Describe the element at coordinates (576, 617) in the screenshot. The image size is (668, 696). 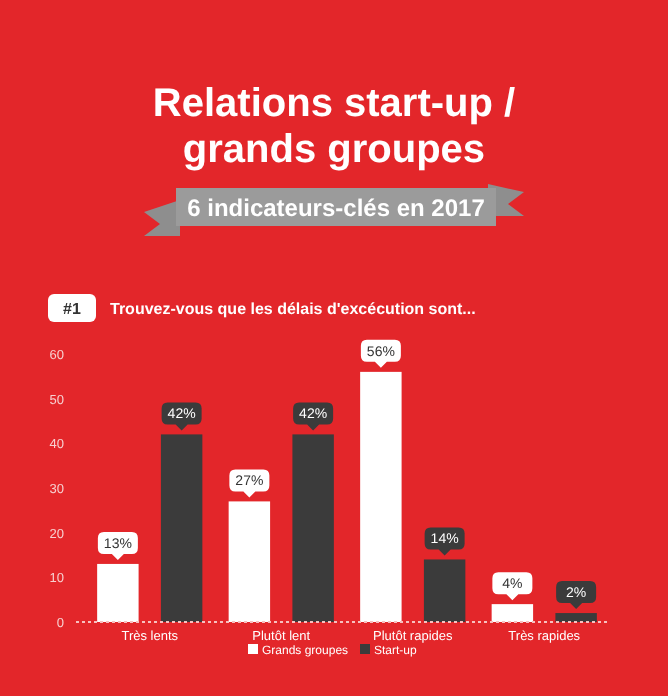
I see `bar` at that location.